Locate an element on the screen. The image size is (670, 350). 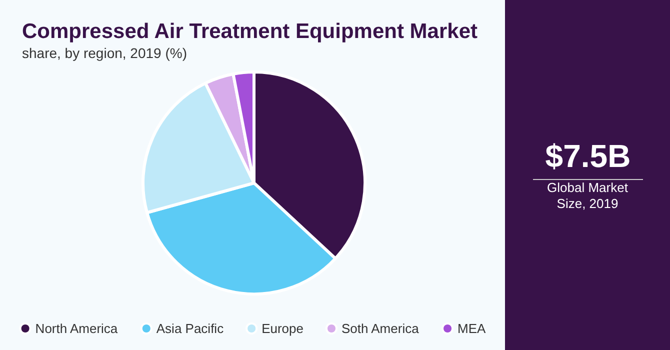
chart-subtitle: share, by region, 2019 (%) is located at coordinates (104, 53).